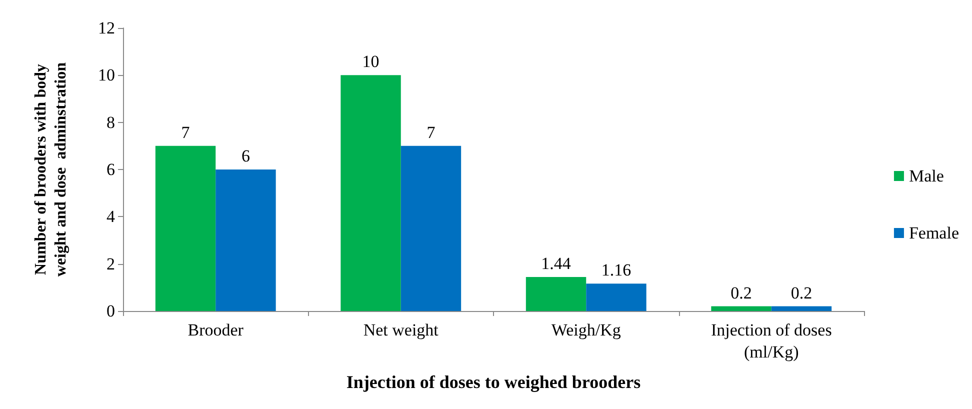 This screenshot has width=972, height=409. What do you see at coordinates (110, 169) in the screenshot?
I see `y-tick-label: 6` at bounding box center [110, 169].